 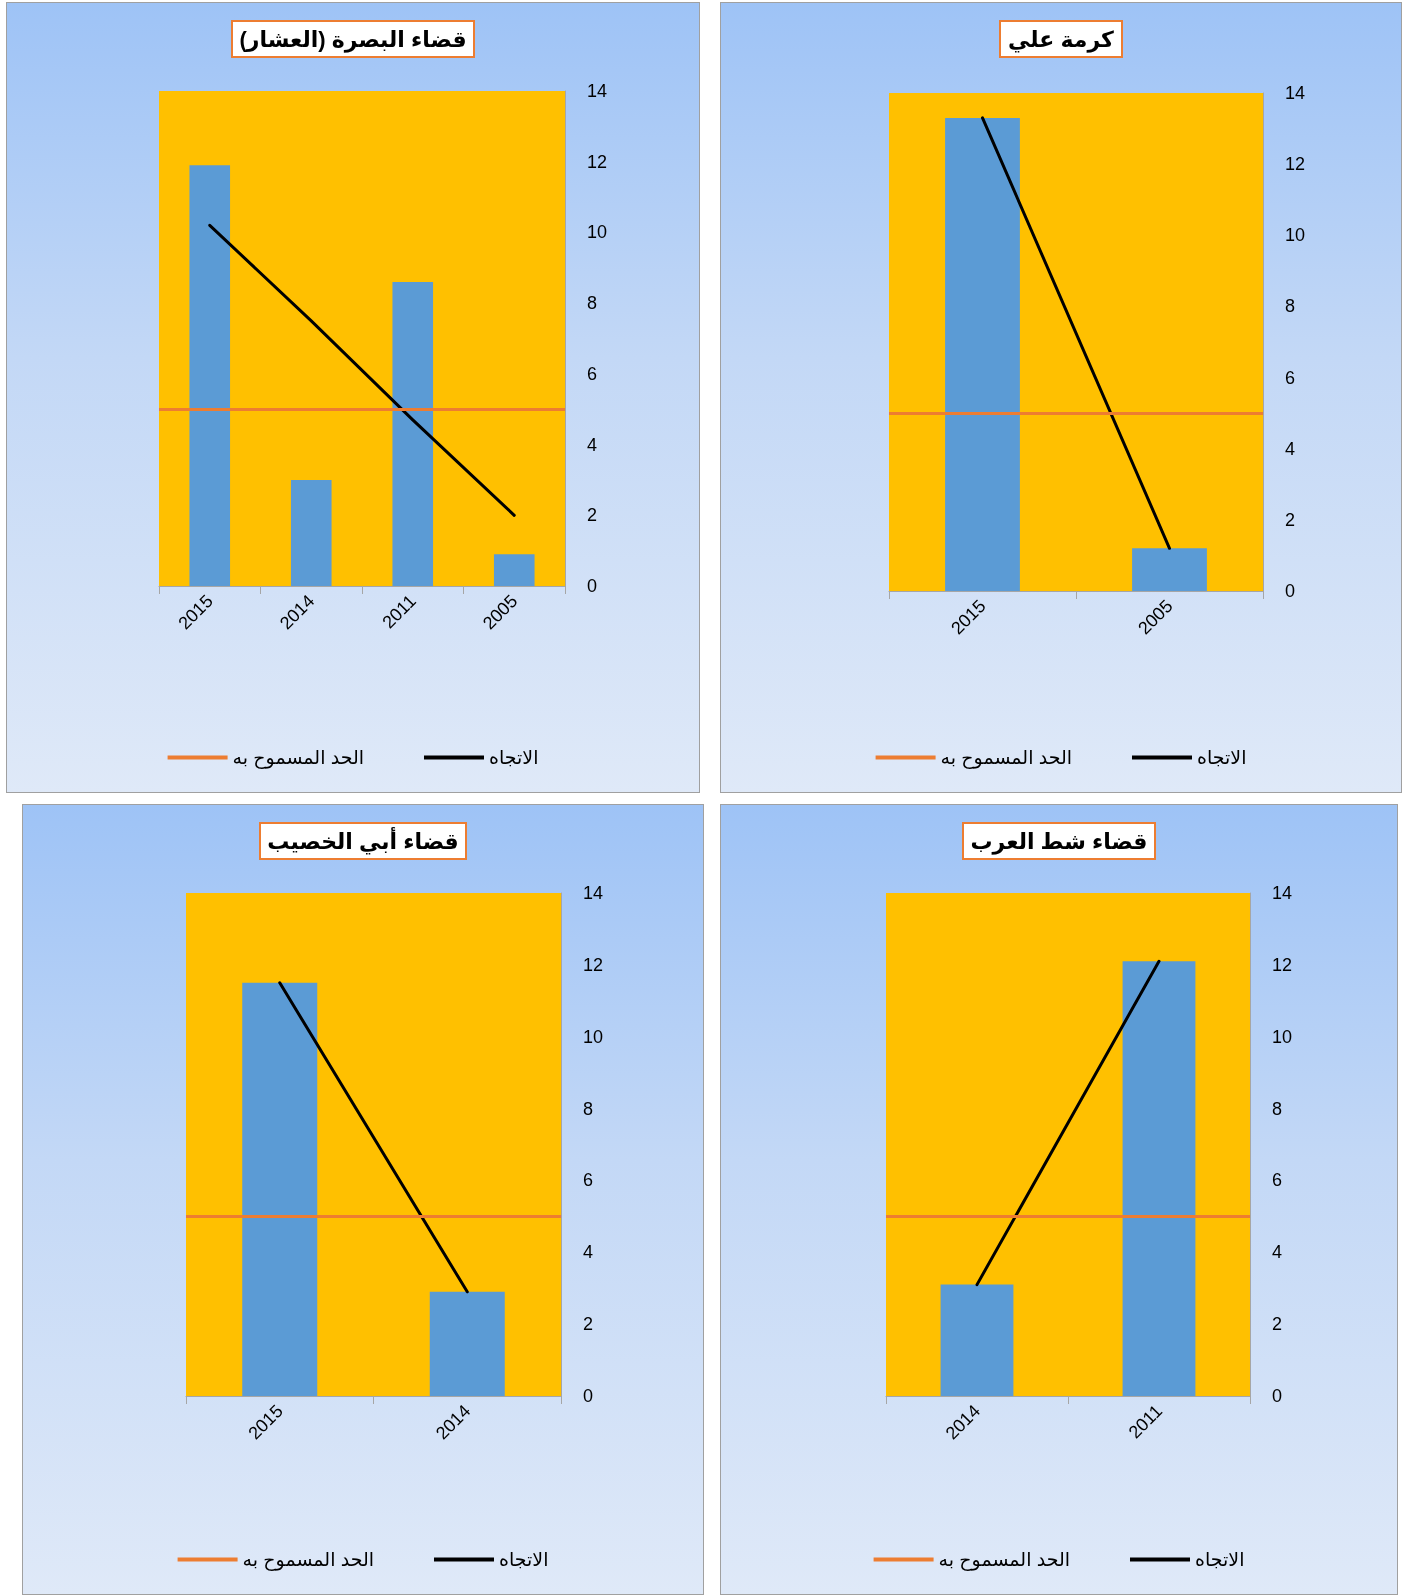 What do you see at coordinates (1061, 39) in the screenshot?
I see `chart-title: كرمة علي` at bounding box center [1061, 39].